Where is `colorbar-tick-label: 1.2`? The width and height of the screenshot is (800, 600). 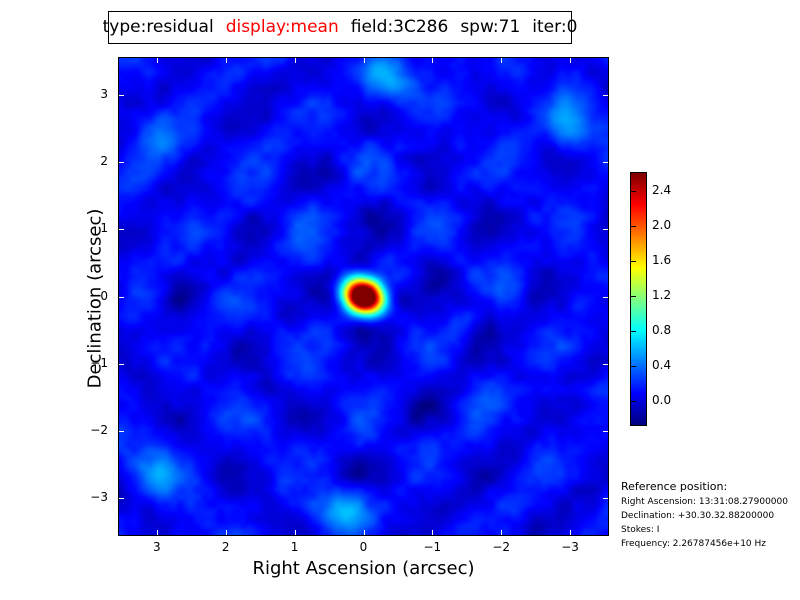 colorbar-tick-label: 1.2 is located at coordinates (662, 295).